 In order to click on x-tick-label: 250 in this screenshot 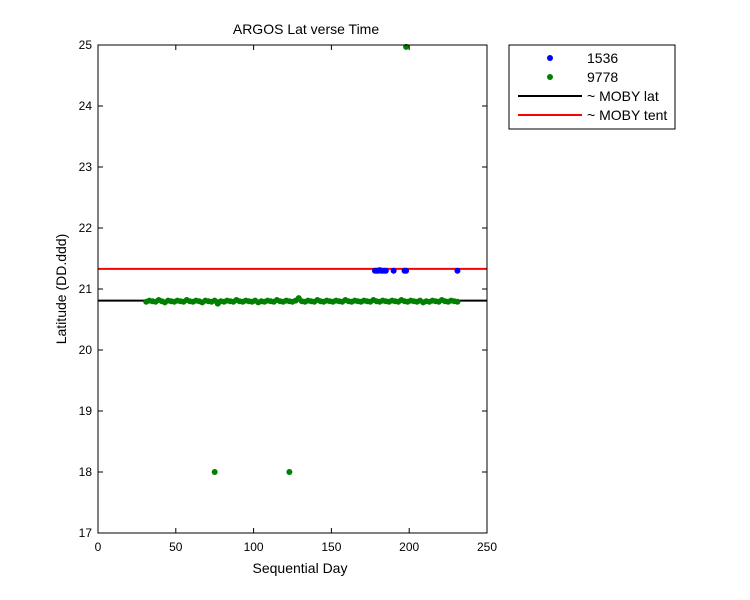, I will do `click(487, 547)`.